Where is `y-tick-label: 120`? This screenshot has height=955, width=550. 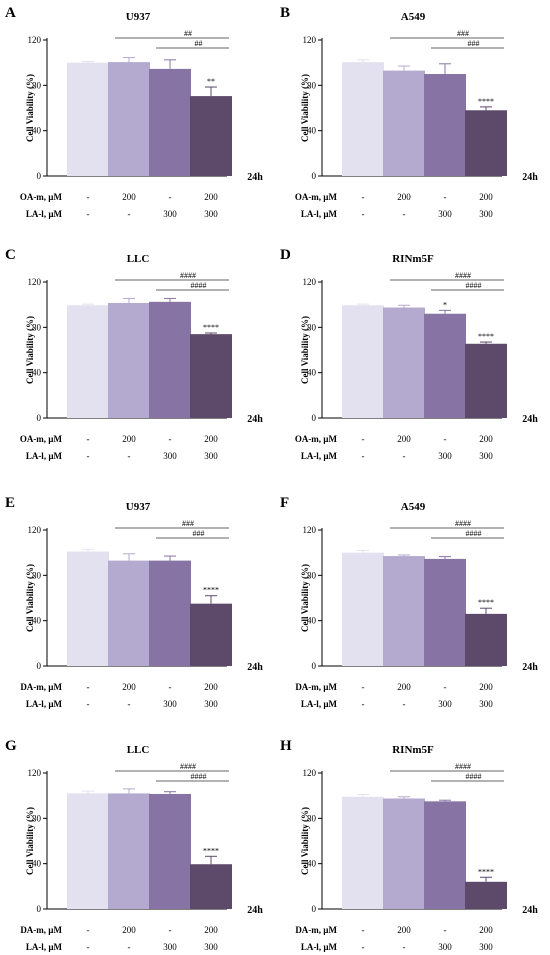 y-tick-label: 120 is located at coordinates (35, 282).